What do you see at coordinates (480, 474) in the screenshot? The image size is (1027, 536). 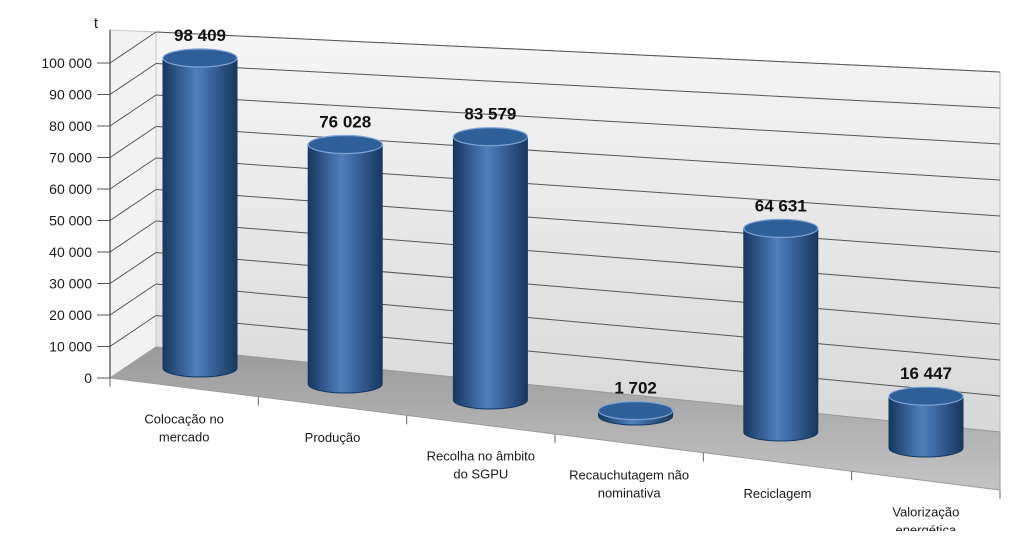 I see `x-category-label: do SGPU` at bounding box center [480, 474].